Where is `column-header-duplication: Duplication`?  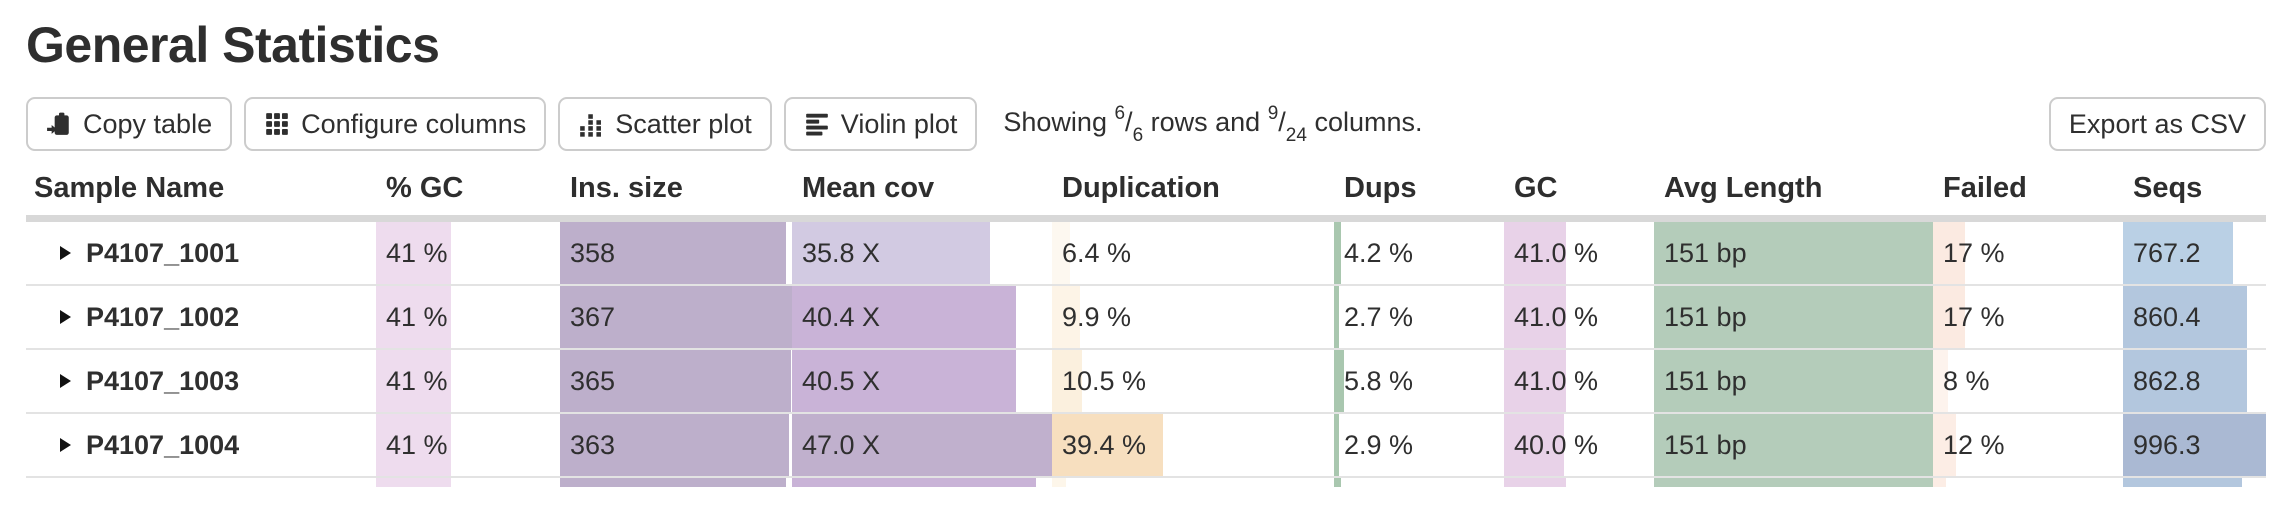
column-header-duplication: Duplication is located at coordinates (1193, 194).